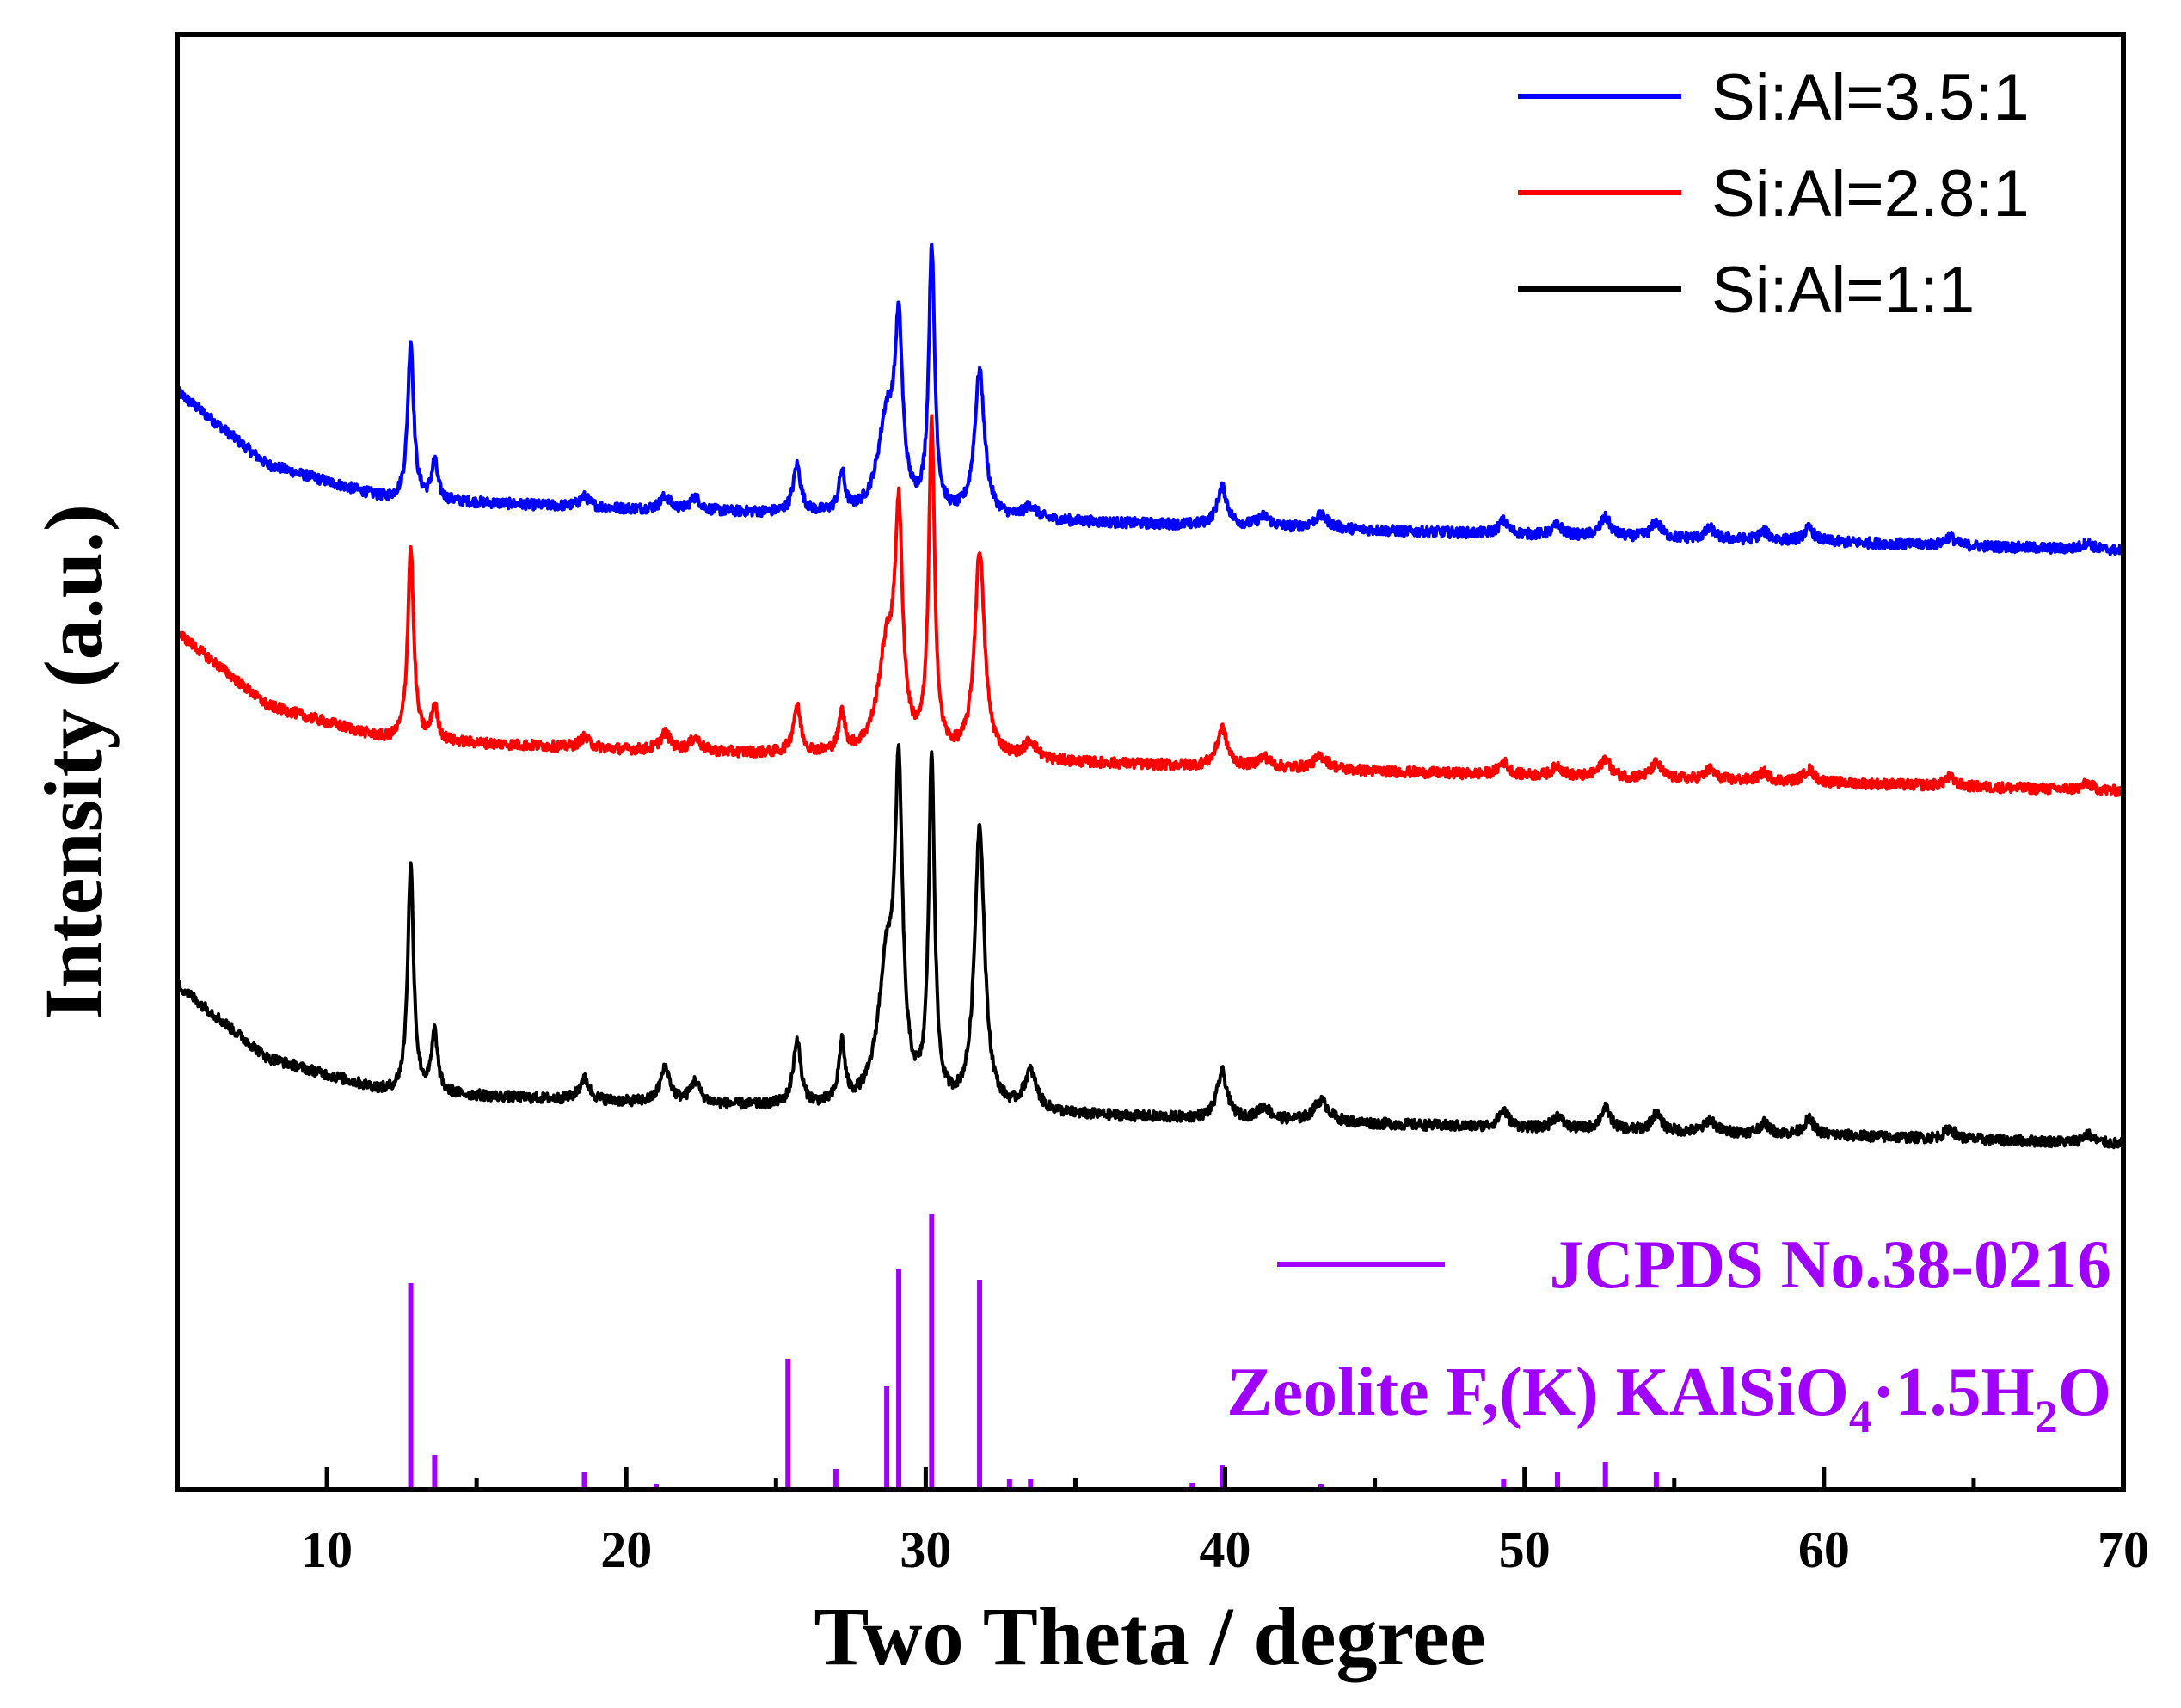  I want to click on legend-label-series-0: Si:Al=3.5:1, so click(1870, 97).